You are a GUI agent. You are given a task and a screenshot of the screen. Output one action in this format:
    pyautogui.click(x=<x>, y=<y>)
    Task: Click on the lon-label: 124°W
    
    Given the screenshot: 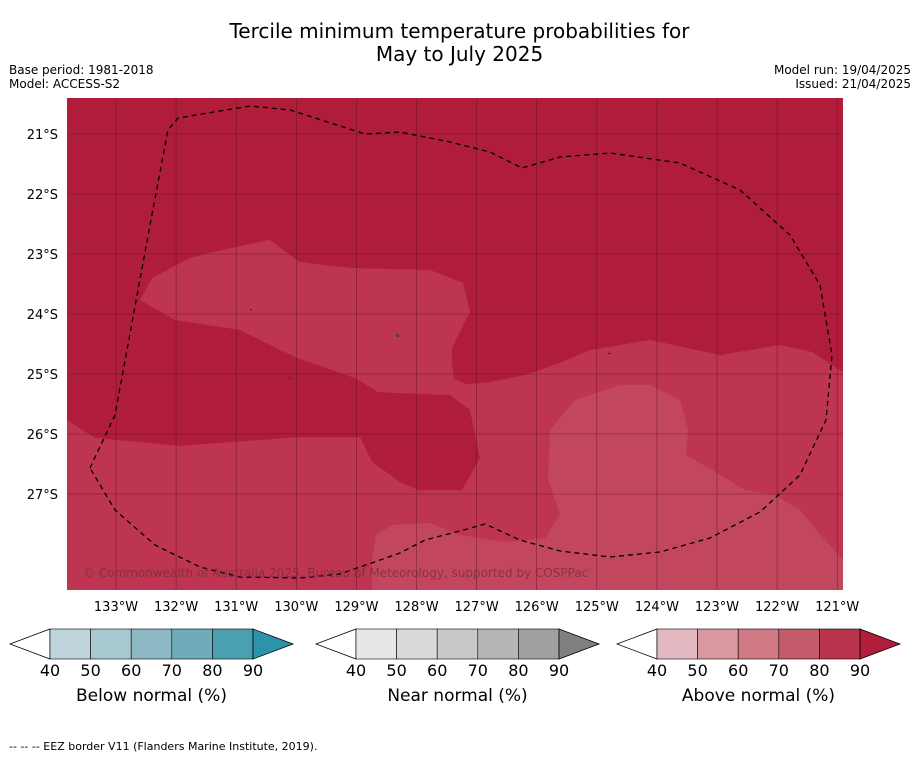 What is the action you would take?
    pyautogui.click(x=657, y=607)
    